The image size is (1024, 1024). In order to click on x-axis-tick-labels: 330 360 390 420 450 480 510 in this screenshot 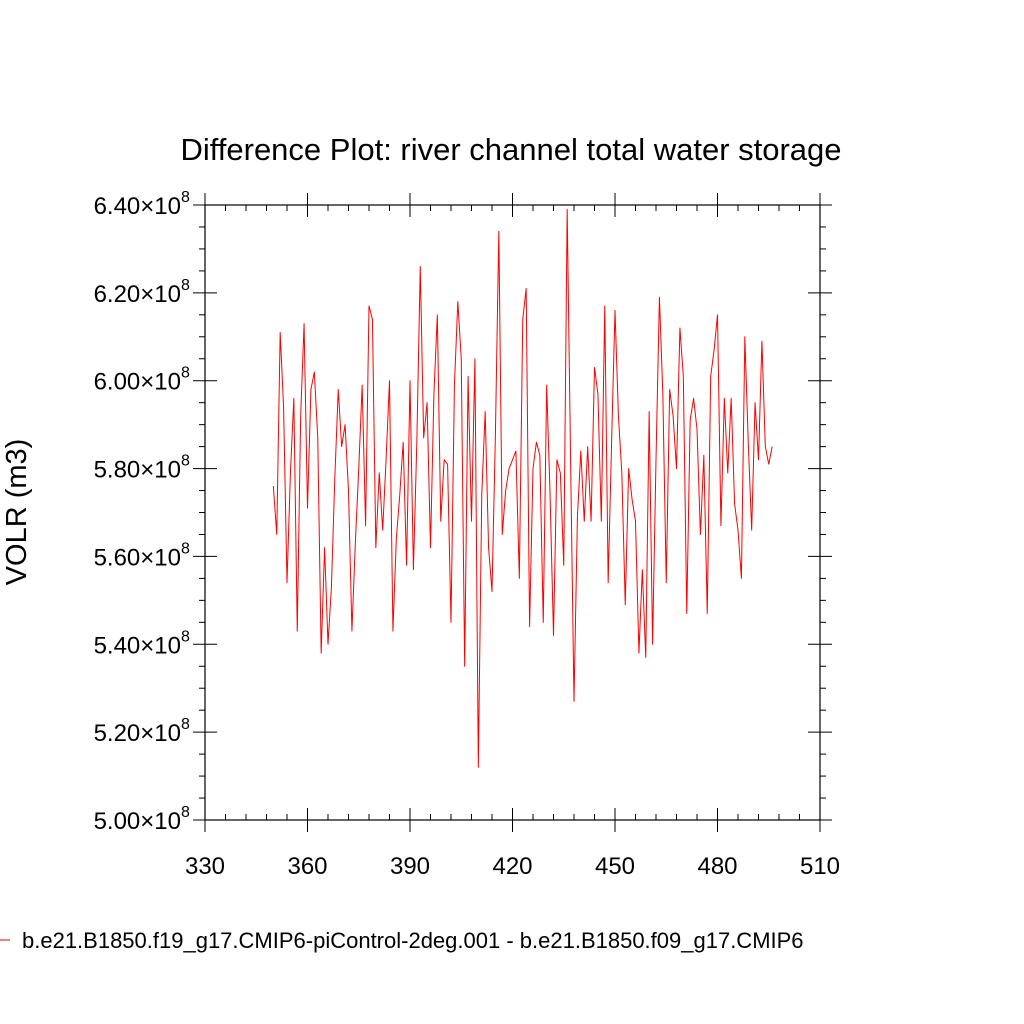, I will do `click(512, 866)`.